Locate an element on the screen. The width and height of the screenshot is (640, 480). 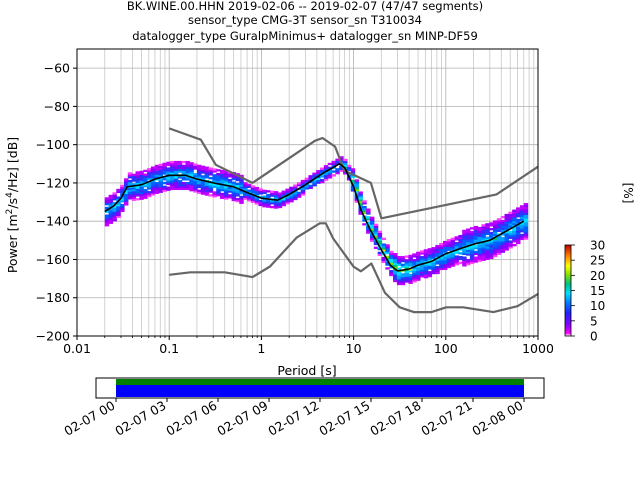
title-line-2: sensor_type CMG-3T sensor_sn T310034 is located at coordinates (305, 20).